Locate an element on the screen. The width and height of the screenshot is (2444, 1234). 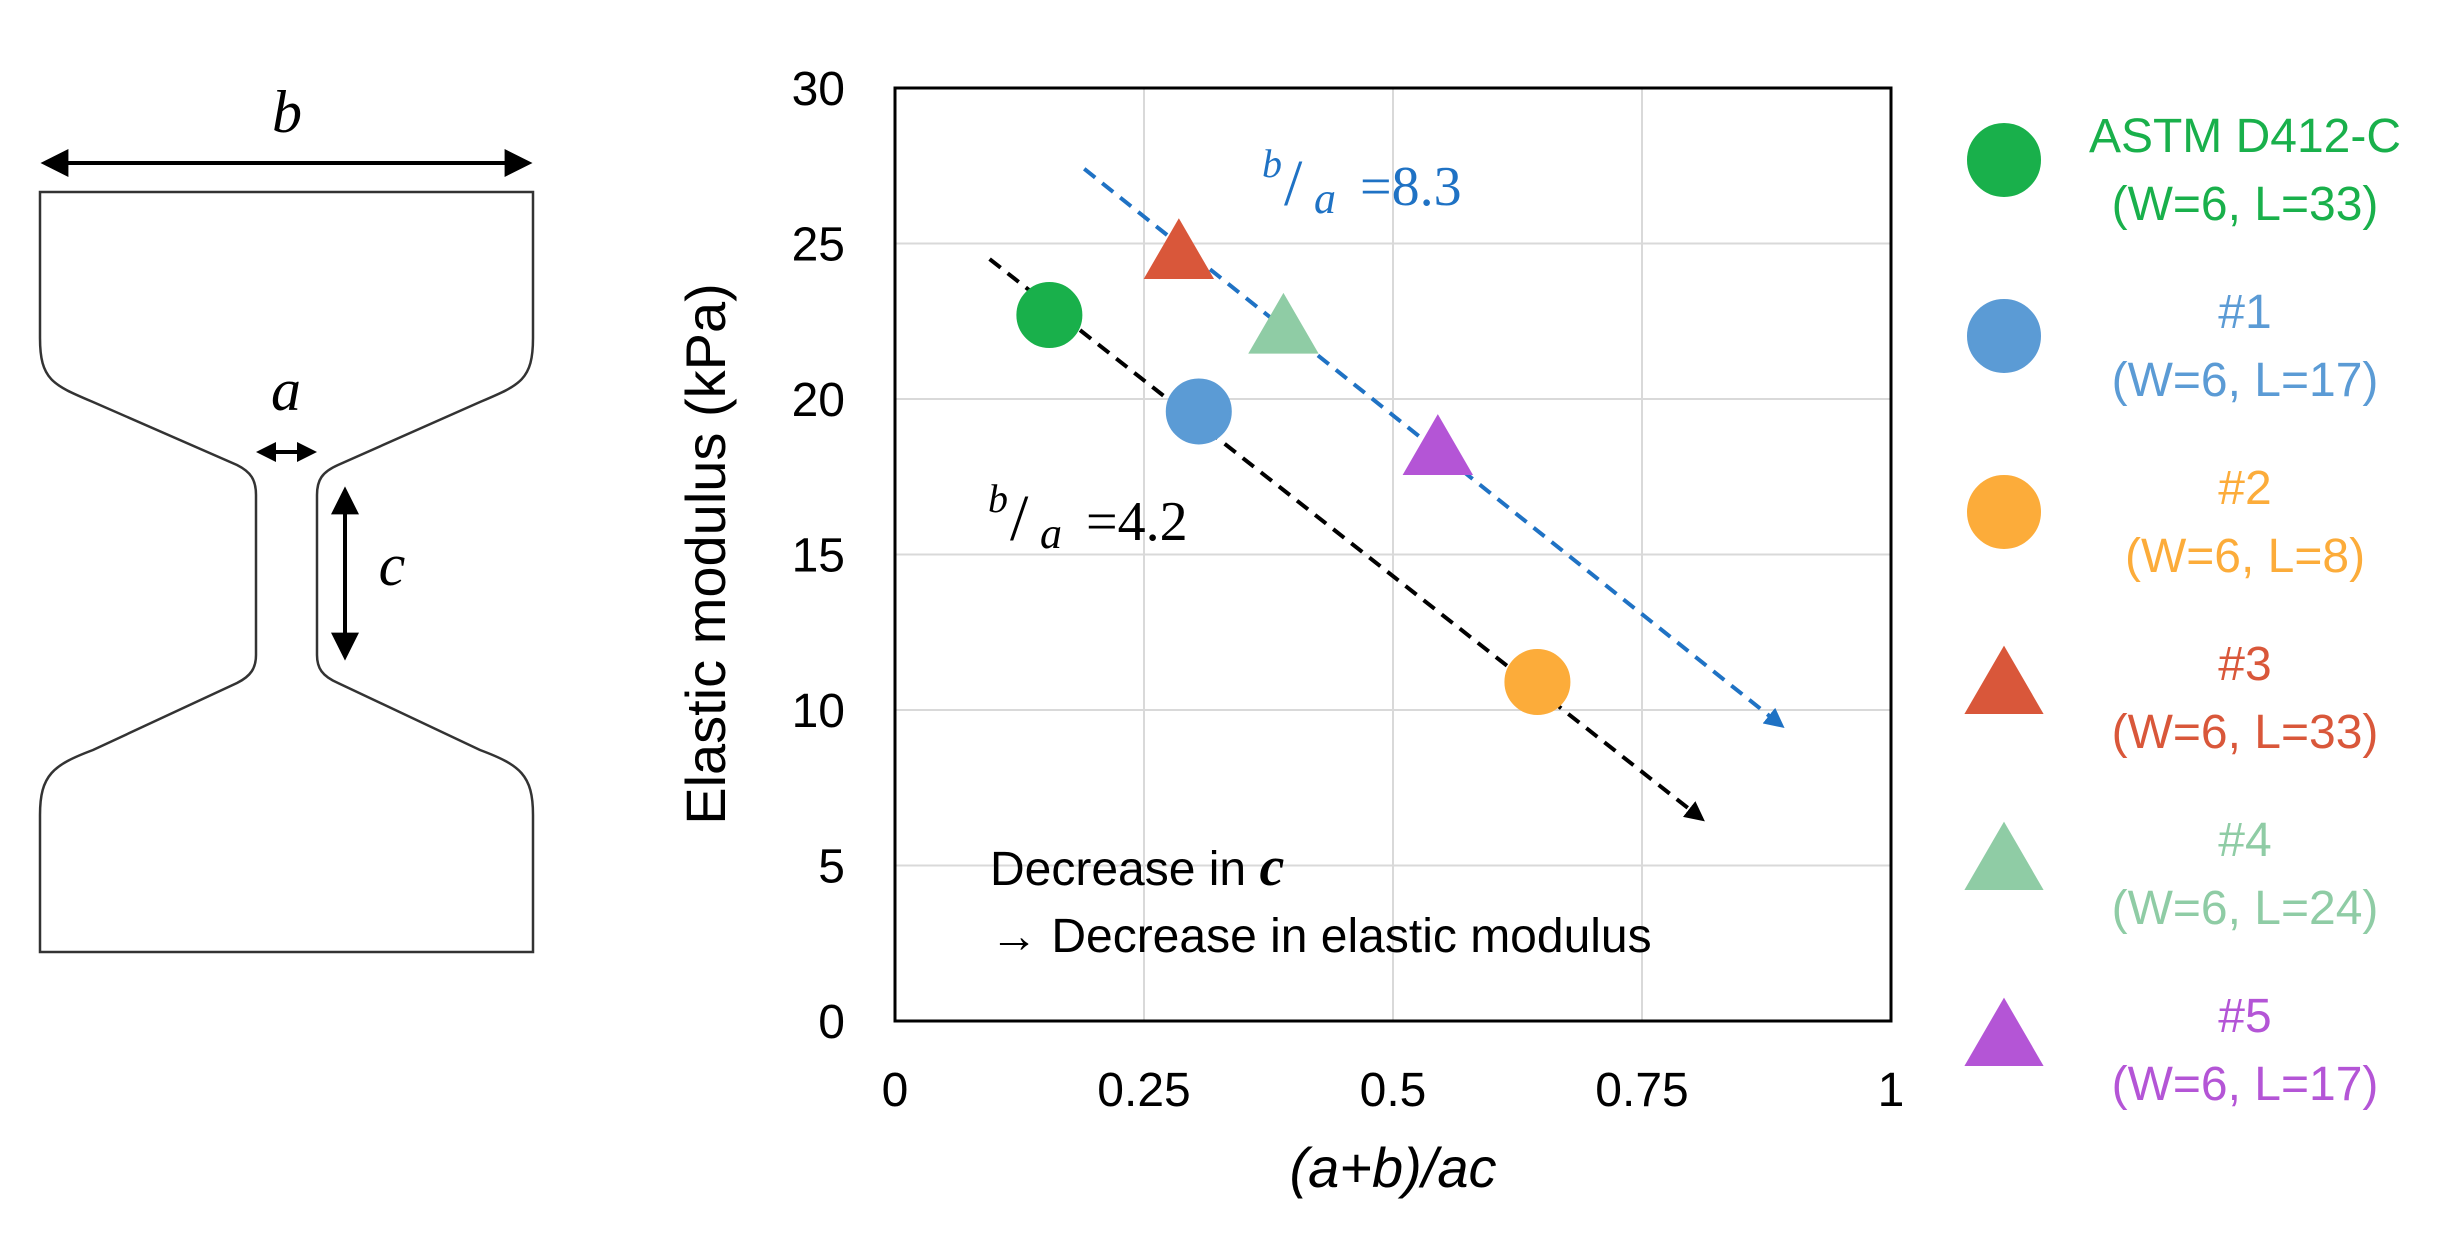
y-tick-labels: 0 5 10 15 20 25 30 is located at coordinates (818, 556).